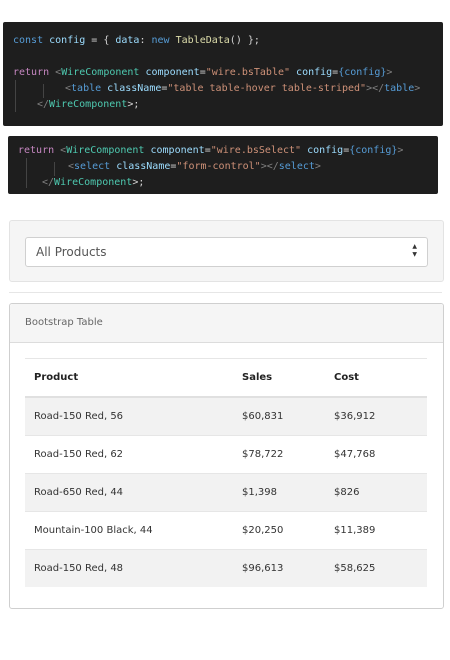 This screenshot has width=450, height=660. What do you see at coordinates (288, 492) in the screenshot?
I see `cell-sales: $1,398` at bounding box center [288, 492].